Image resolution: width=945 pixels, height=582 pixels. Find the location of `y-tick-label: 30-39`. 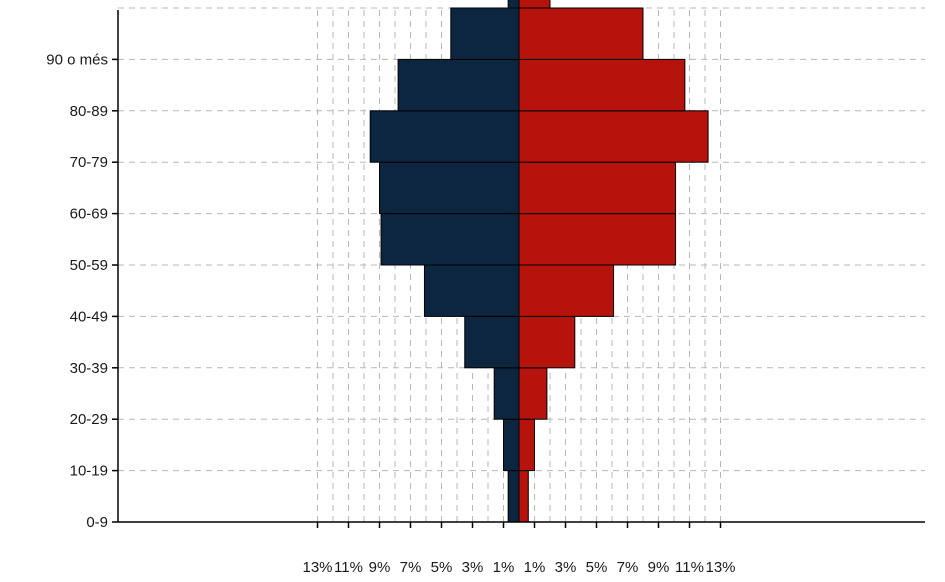

y-tick-label: 30-39 is located at coordinates (89, 368).